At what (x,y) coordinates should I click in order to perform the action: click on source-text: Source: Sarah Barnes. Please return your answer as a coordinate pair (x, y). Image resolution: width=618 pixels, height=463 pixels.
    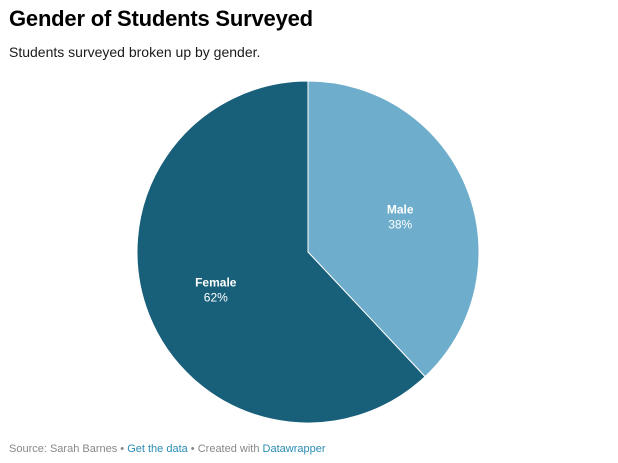
    Looking at the image, I should click on (63, 449).